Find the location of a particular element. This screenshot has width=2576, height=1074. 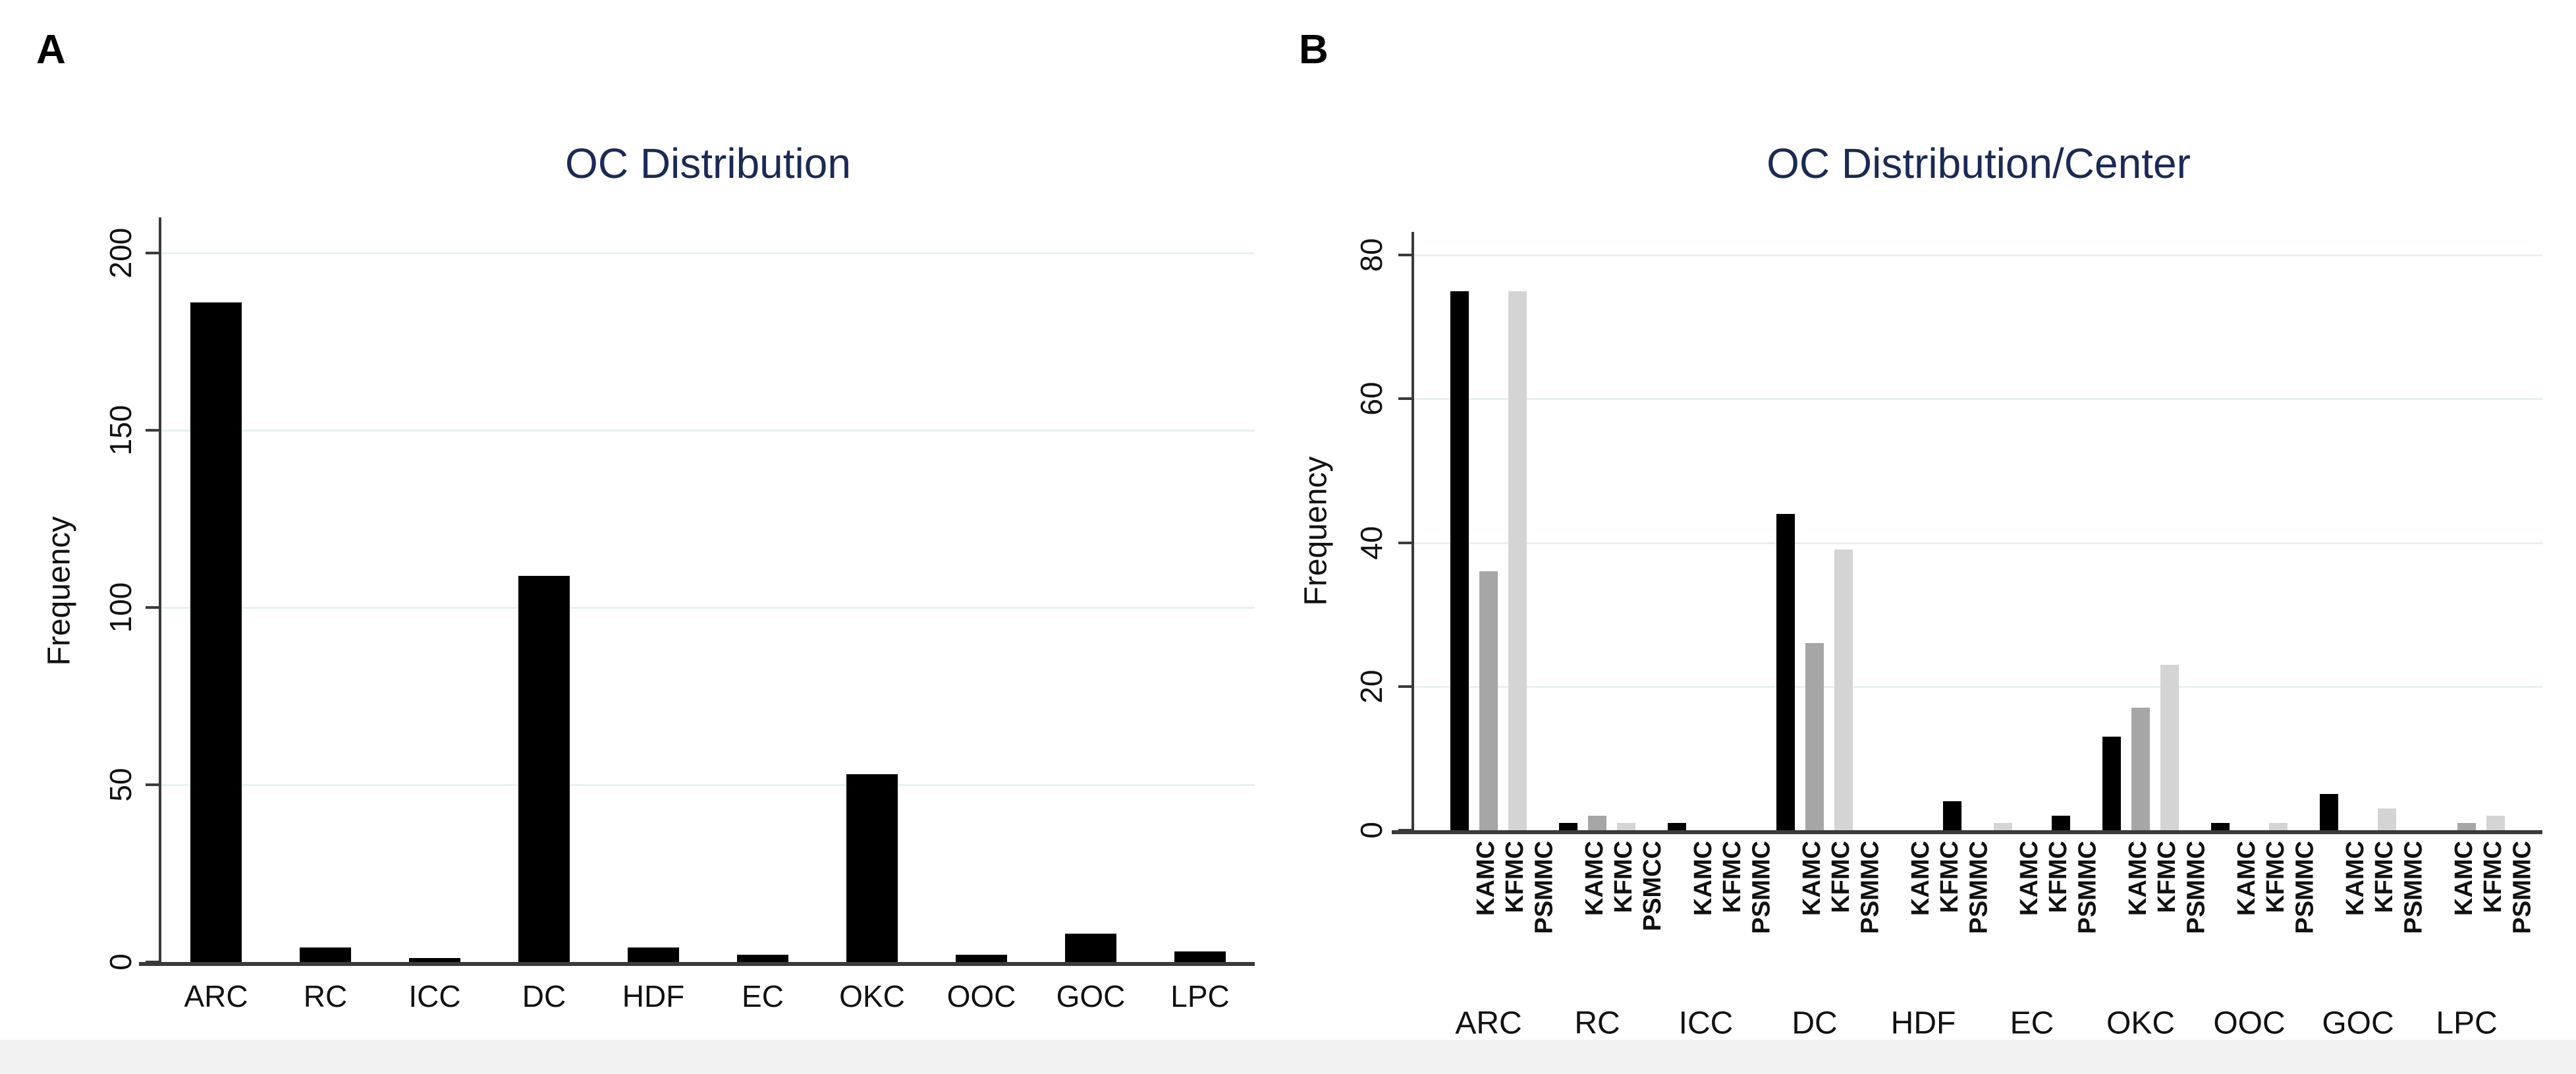

x-sublabel-EC-PSMMC: PSMMC is located at coordinates (2087, 887).